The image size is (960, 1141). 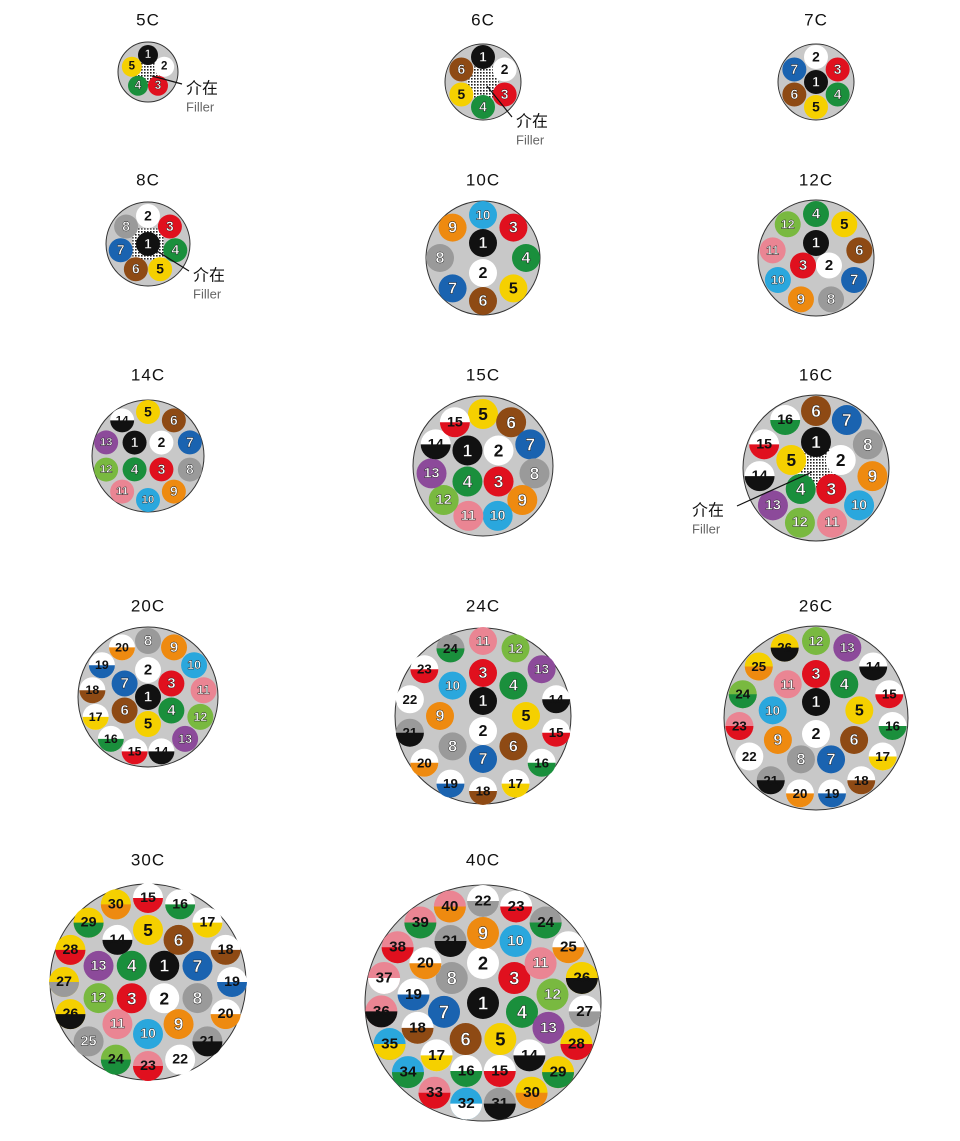 I want to click on core-number: 21, so click(x=770, y=780).